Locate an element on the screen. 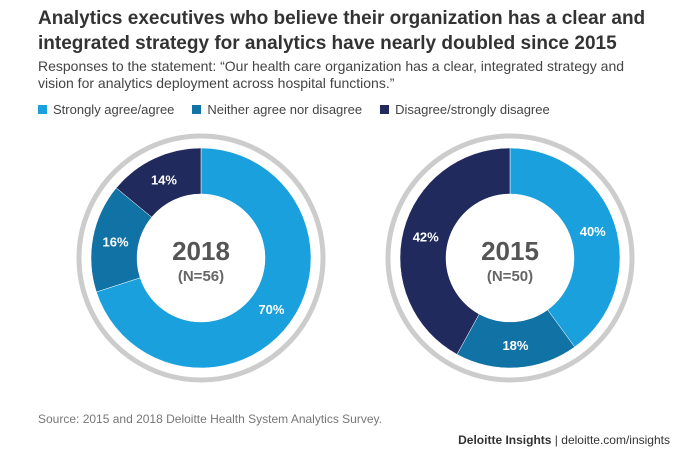  legend-item-agree: Strongly agree/agree is located at coordinates (106, 109).